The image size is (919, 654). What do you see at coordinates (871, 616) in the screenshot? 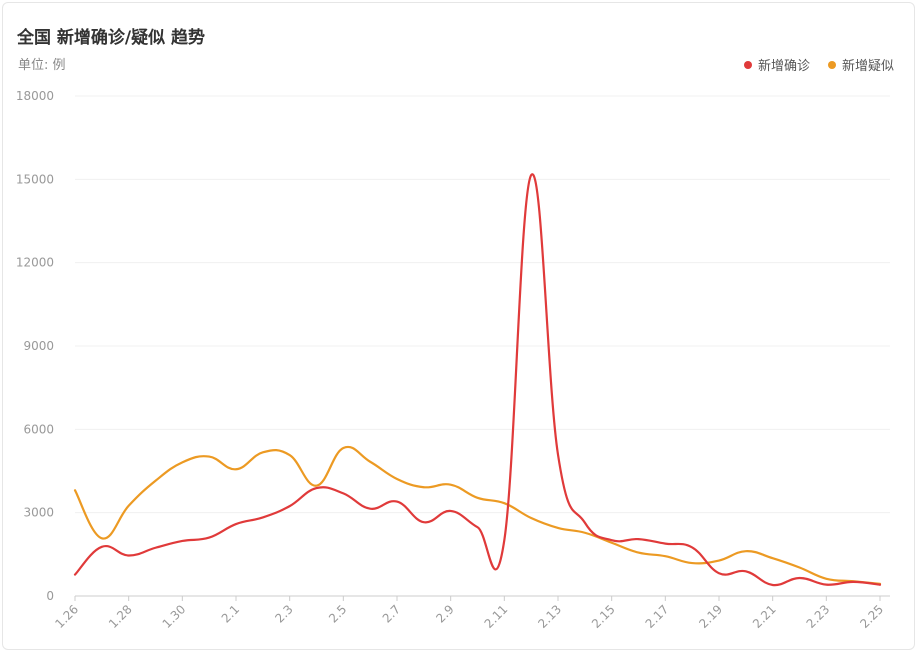
I see `x-tick-label: 2.25` at bounding box center [871, 616].